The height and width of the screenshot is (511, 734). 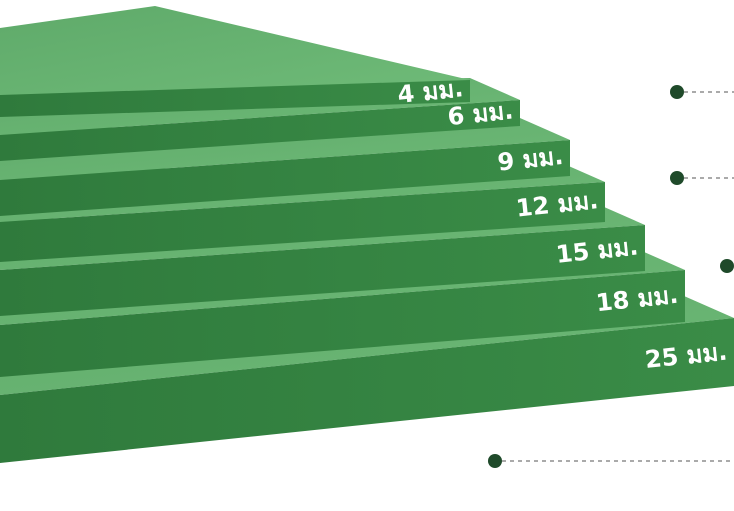 What do you see at coordinates (530, 159) in the screenshot?
I see `thickness-label: 9 มม.` at bounding box center [530, 159].